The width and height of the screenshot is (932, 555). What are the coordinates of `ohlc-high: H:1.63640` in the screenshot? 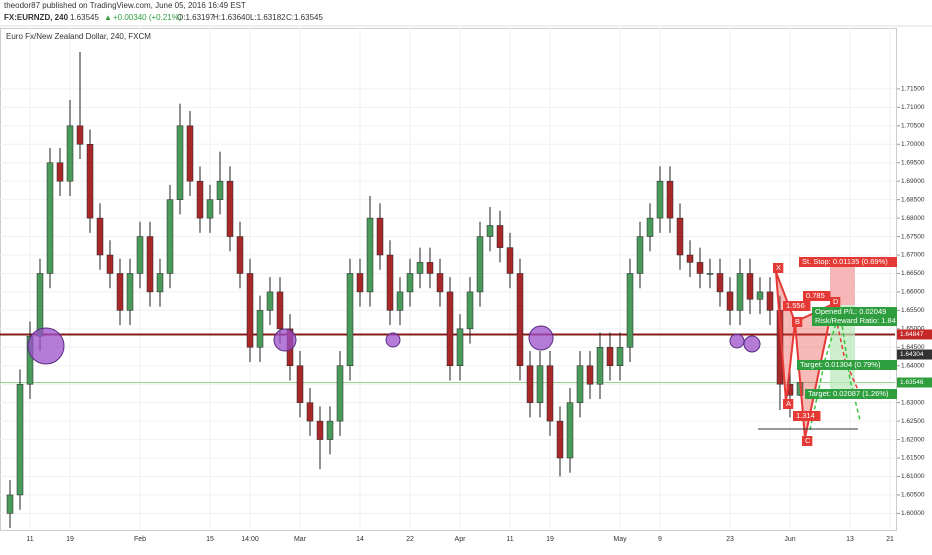 It's located at (231, 17).